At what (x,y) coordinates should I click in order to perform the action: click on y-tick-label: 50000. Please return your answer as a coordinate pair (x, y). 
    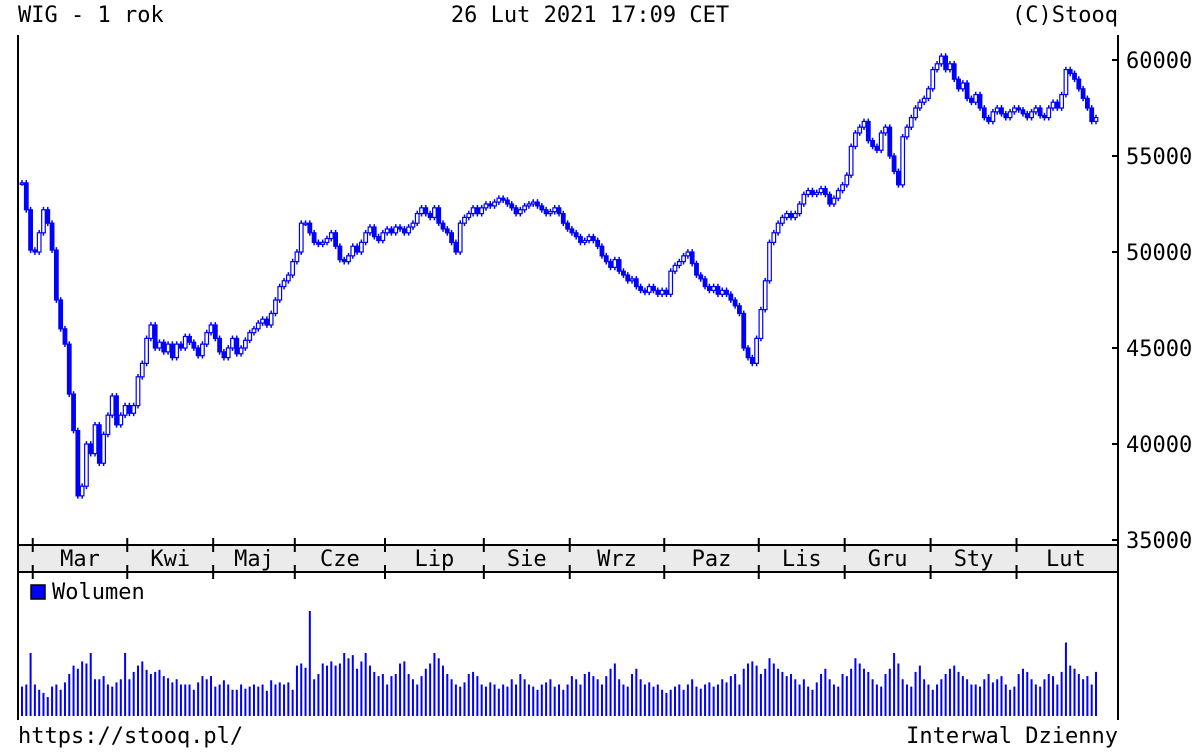
    Looking at the image, I should click on (1159, 253).